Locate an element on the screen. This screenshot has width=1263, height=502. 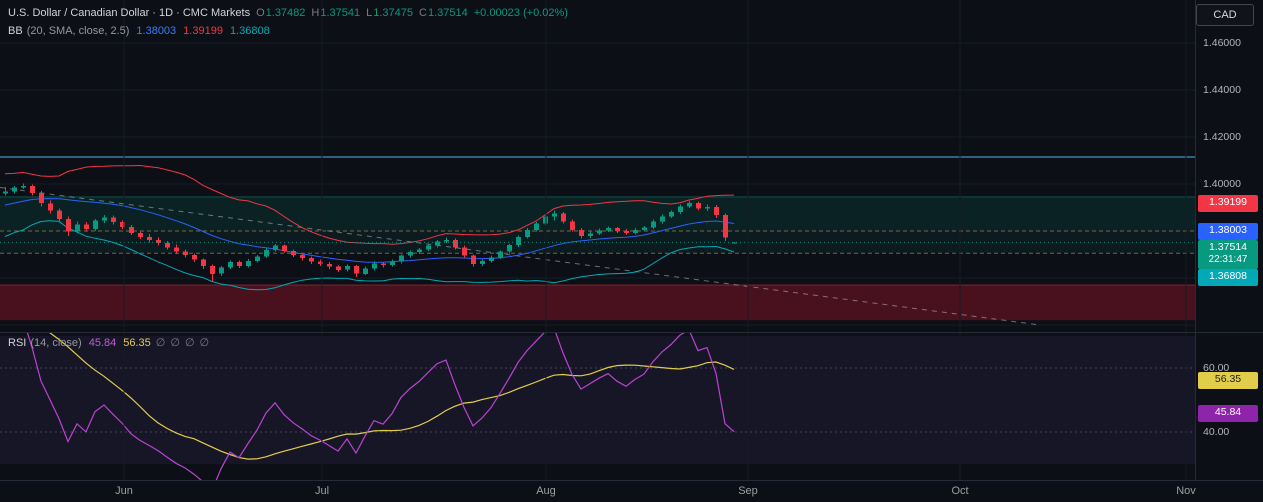
bb-values: 1.38003 1.39199 1.36808 is located at coordinates (199, 31).